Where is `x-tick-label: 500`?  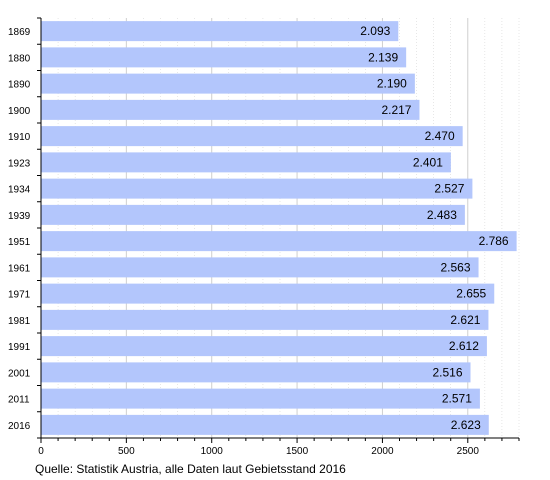 x-tick-label: 500 is located at coordinates (126, 451).